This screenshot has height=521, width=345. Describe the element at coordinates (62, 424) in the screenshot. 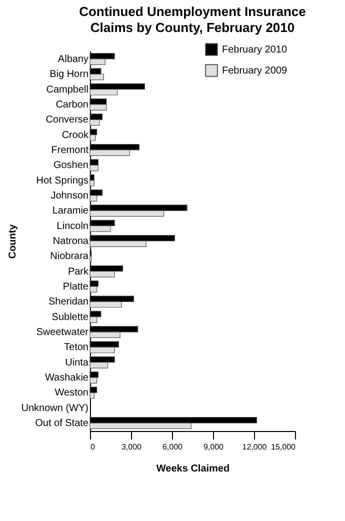

I see `y-tick-label: Out of State` at that location.